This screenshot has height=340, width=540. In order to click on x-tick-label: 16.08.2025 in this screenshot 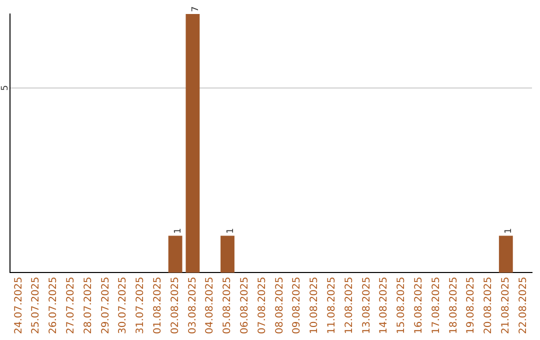, I will do `click(418, 305)`.